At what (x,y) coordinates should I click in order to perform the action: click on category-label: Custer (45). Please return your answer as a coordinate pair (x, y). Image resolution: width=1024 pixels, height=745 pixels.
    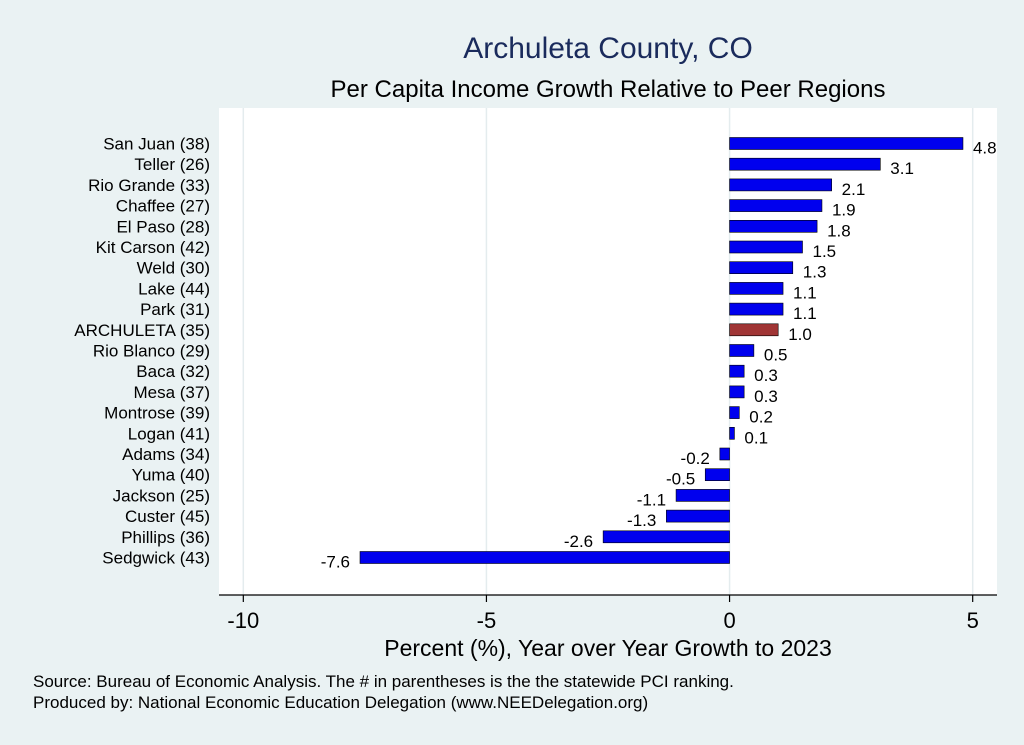
    Looking at the image, I should click on (167, 516).